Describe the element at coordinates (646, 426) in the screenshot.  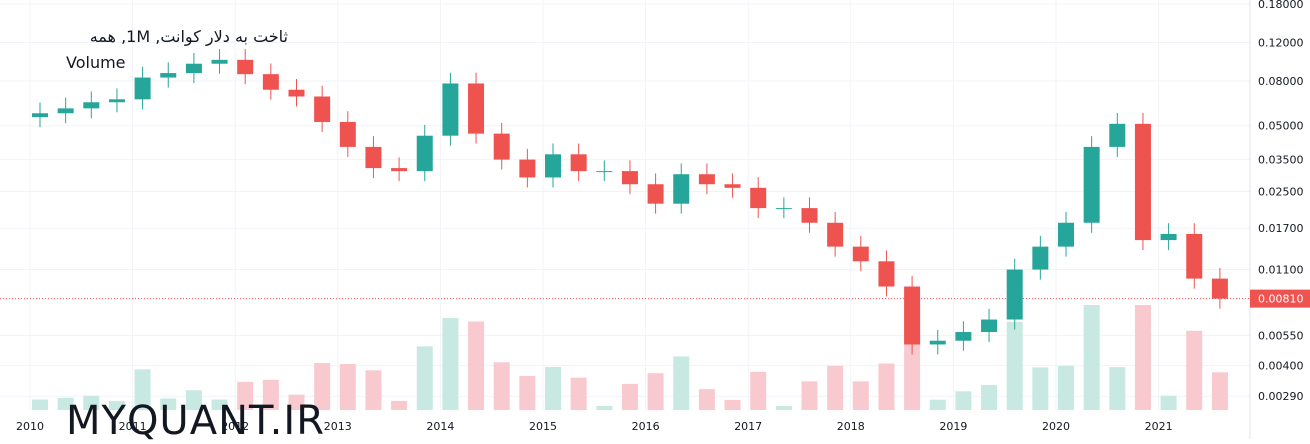
I see `x-tick-label: 2016` at that location.